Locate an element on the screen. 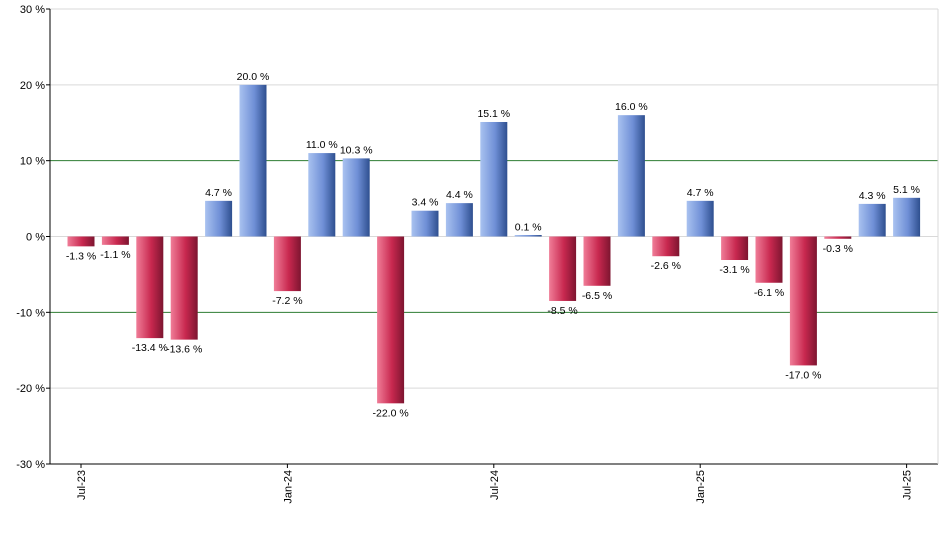 The width and height of the screenshot is (940, 550). data-label: 15.1 % is located at coordinates (493, 114).